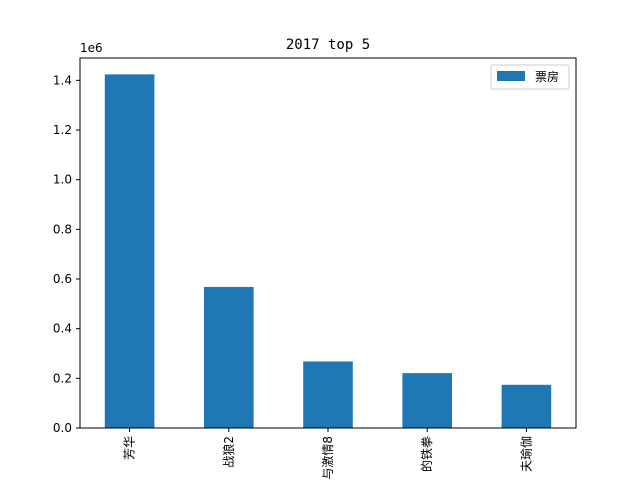 The height and width of the screenshot is (480, 640). Describe the element at coordinates (426, 454) in the screenshot. I see `x-tick-label: 的铁拳` at that location.